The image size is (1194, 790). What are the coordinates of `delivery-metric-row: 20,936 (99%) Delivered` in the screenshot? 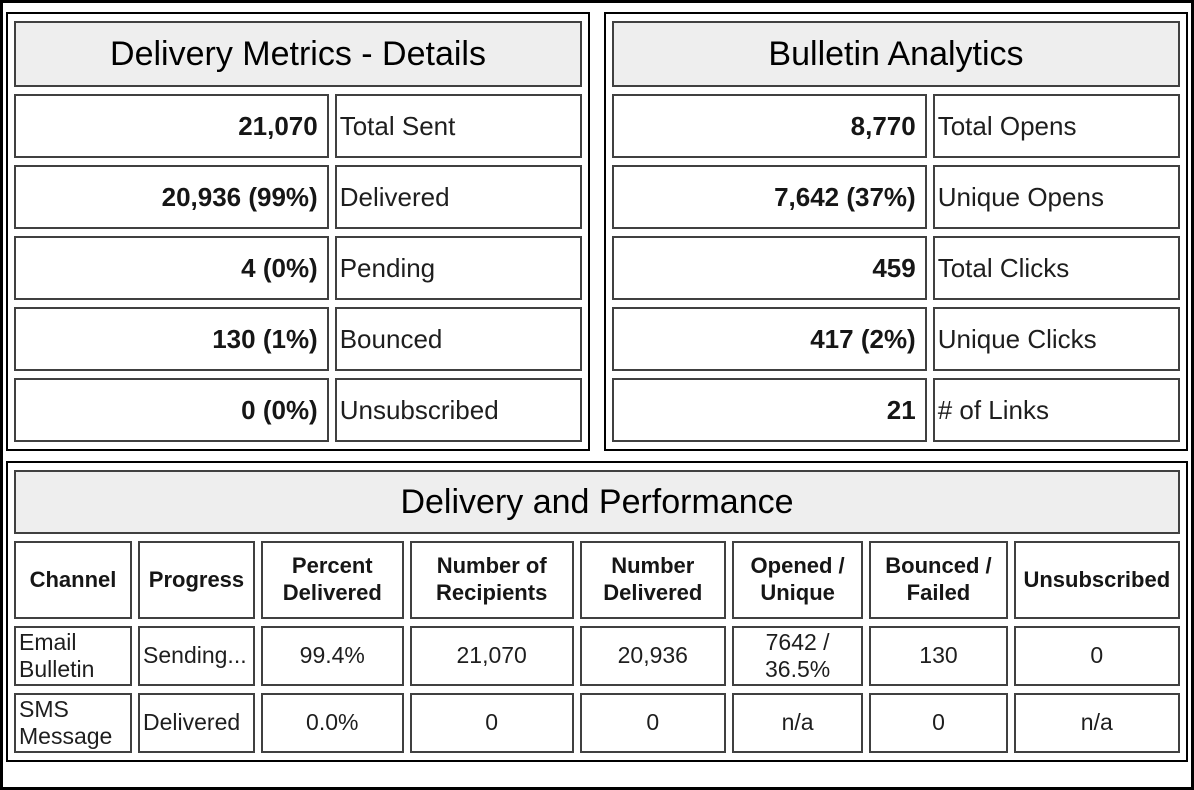 It's located at (298, 197).